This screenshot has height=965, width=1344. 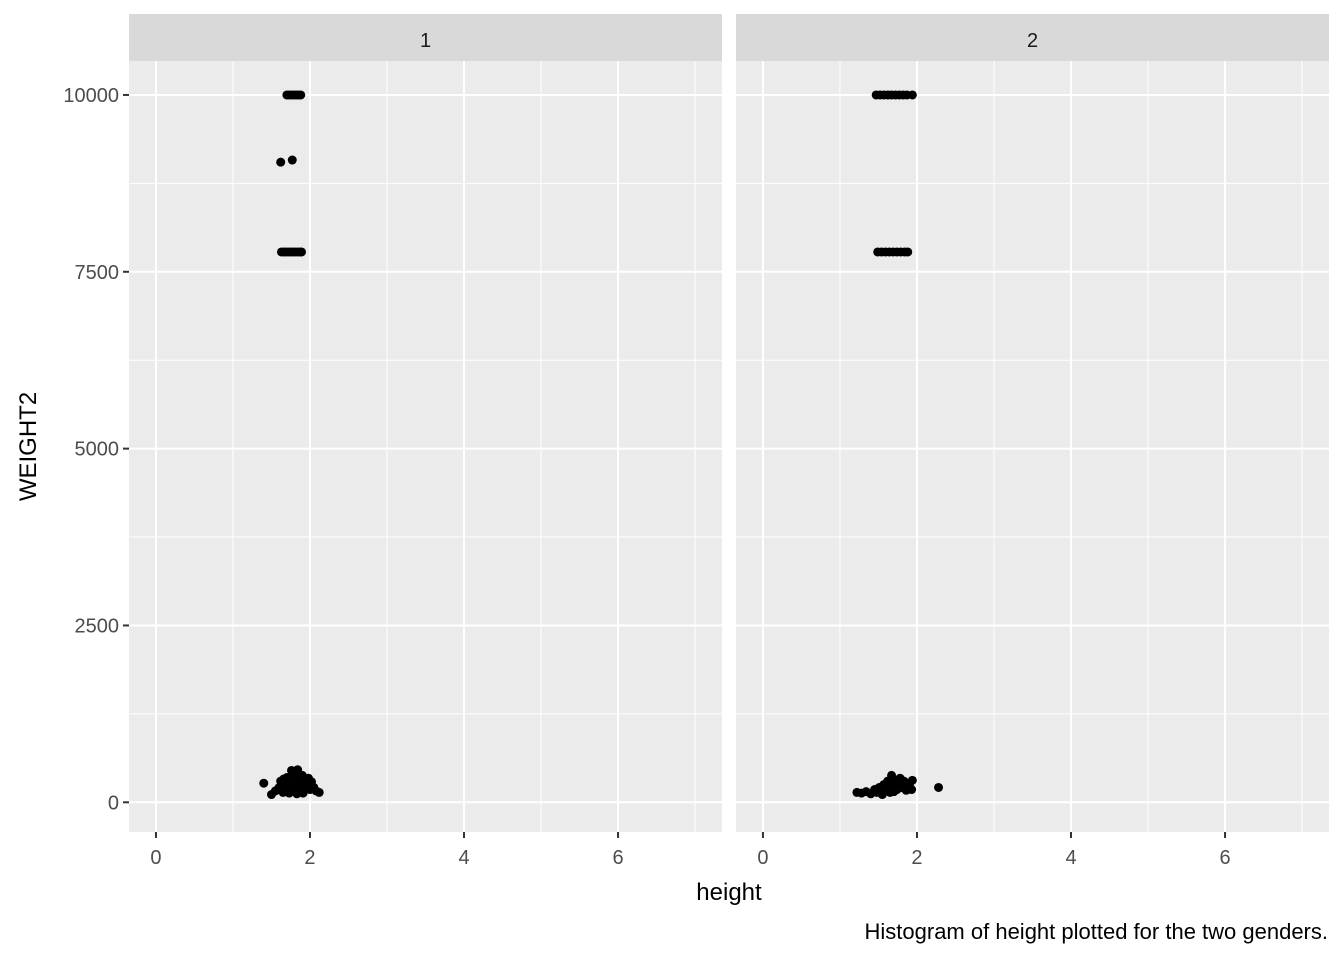 I want to click on y-tick-label: 5000, so click(x=97, y=450).